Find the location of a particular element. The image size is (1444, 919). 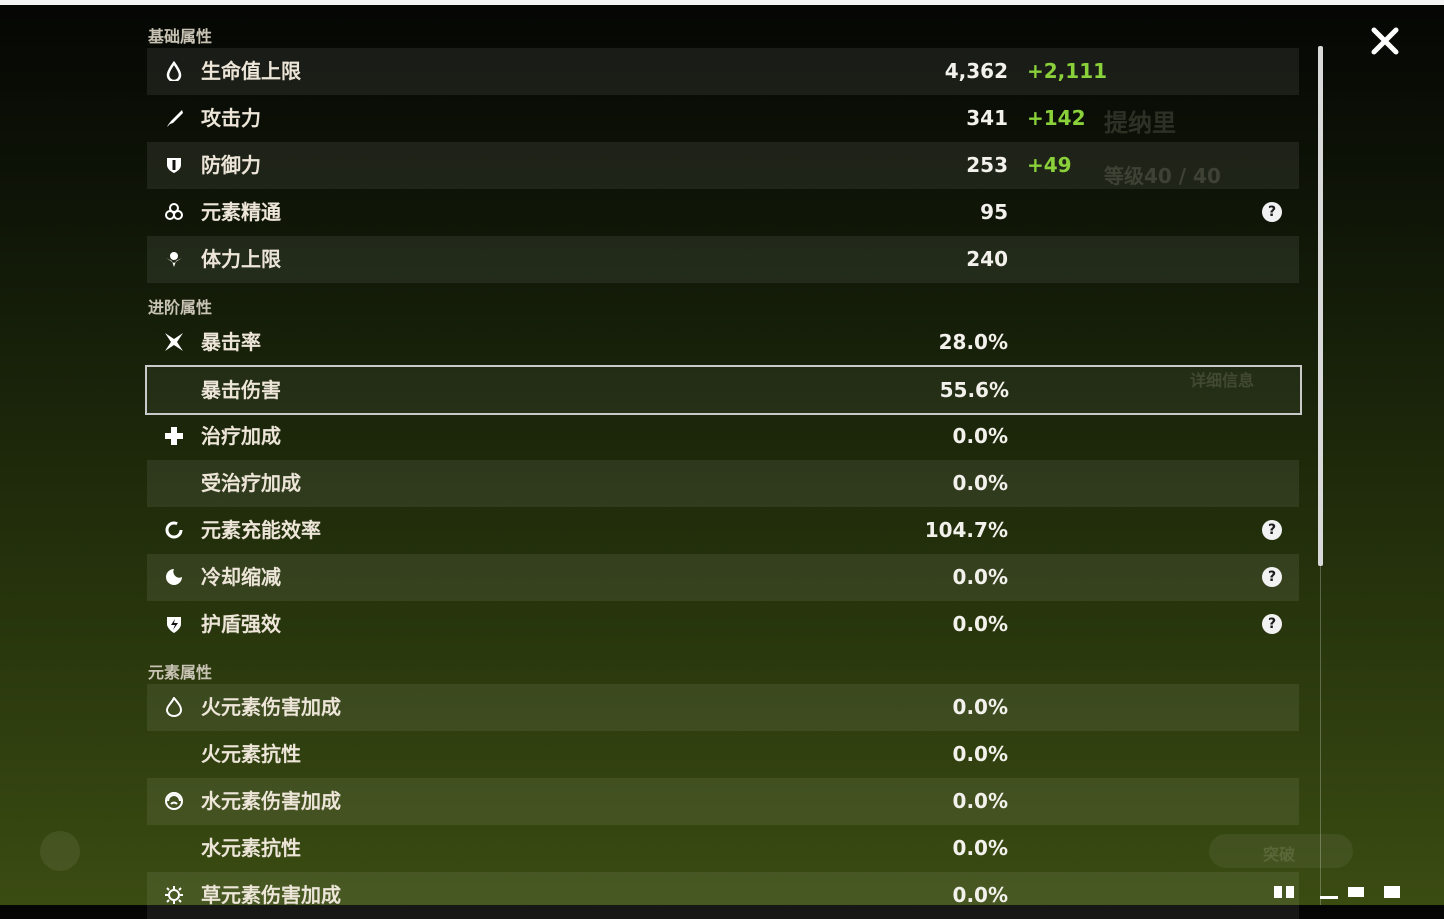

attribute-bonus: +2,111 is located at coordinates (1067, 71).